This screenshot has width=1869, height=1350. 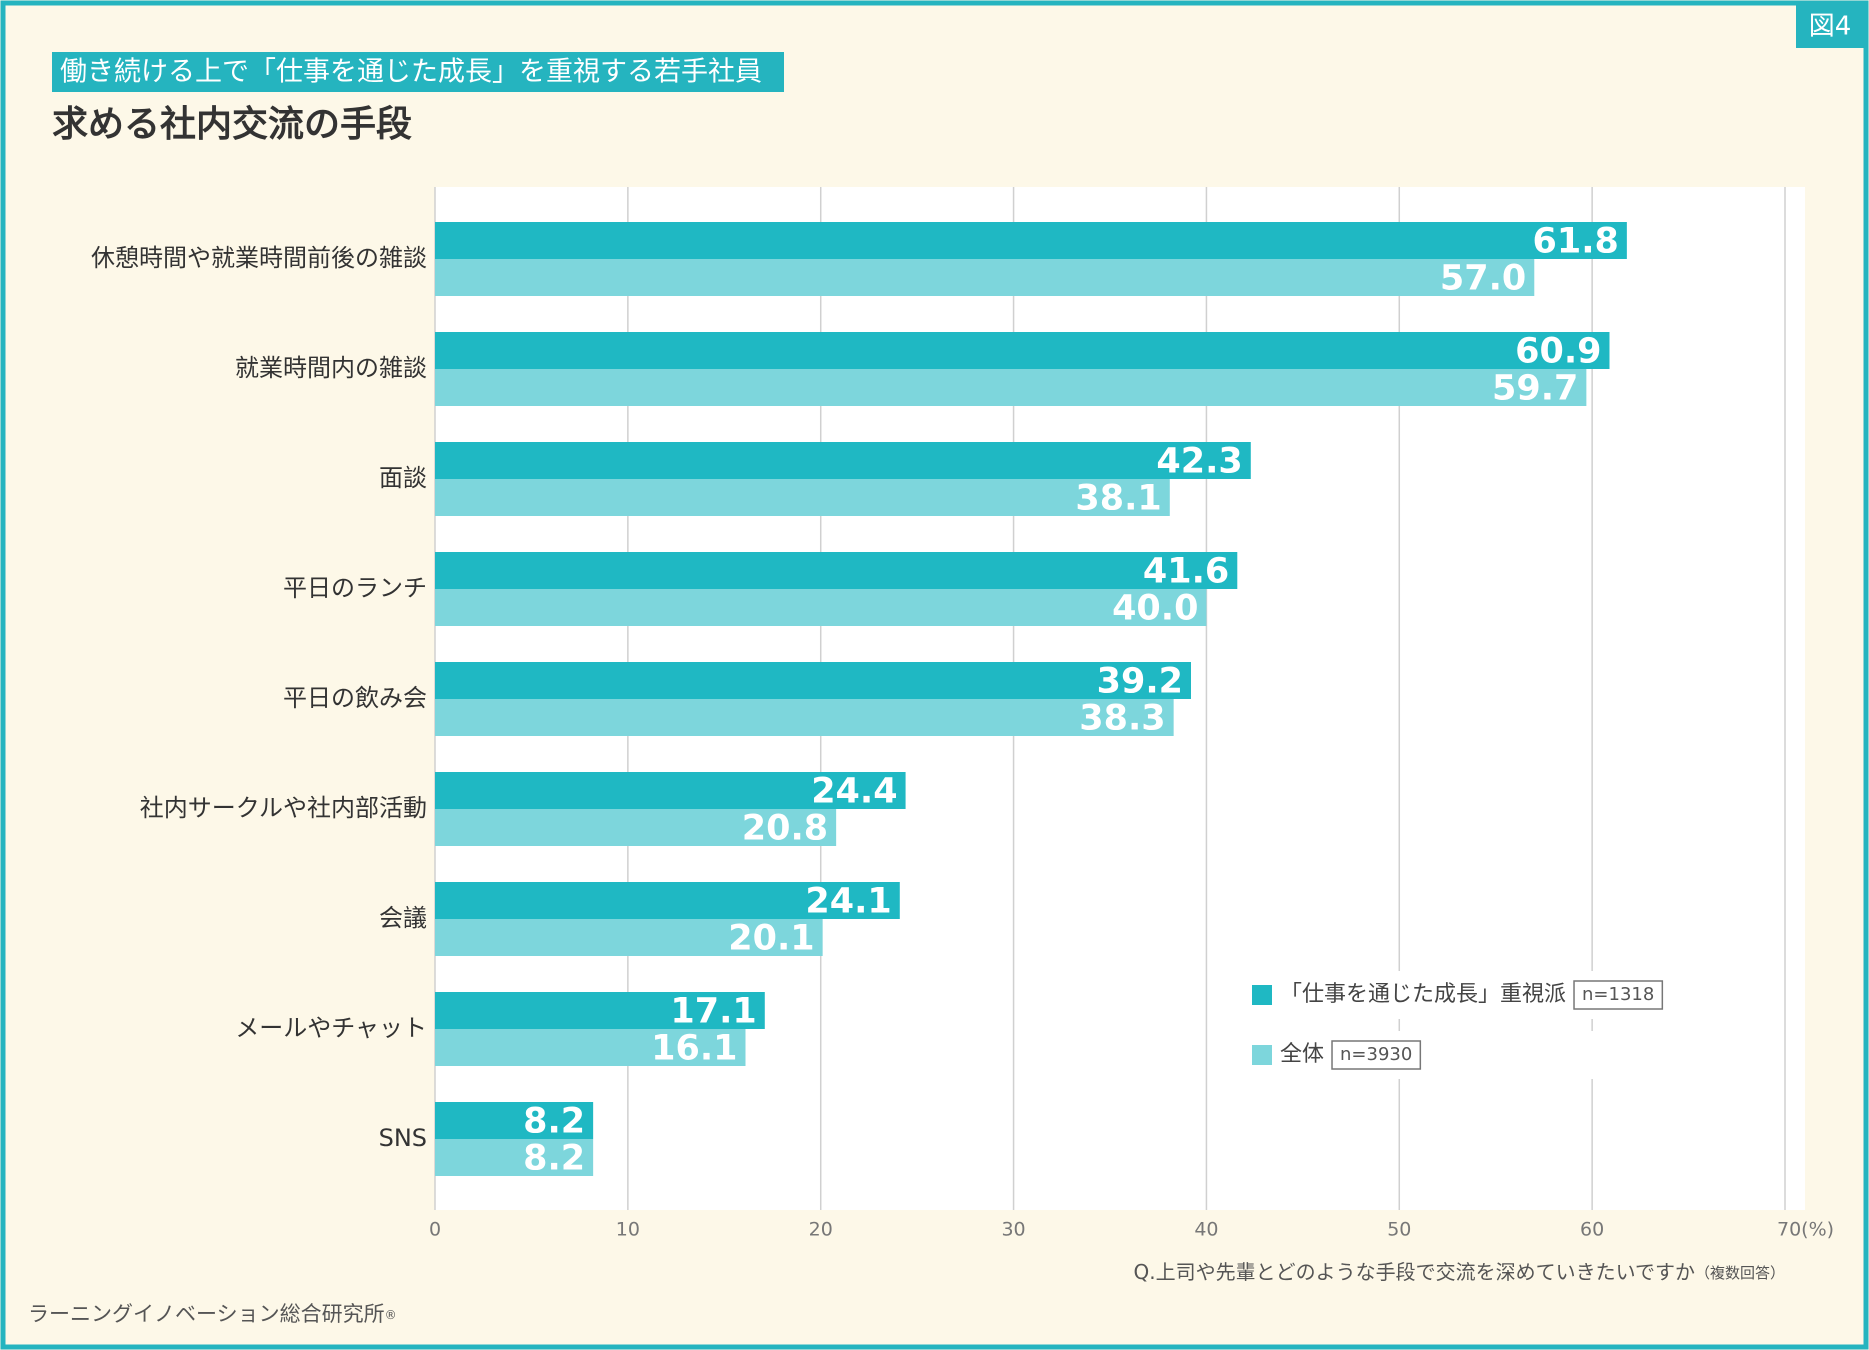 What do you see at coordinates (1399, 1230) in the screenshot?
I see `x-tick-label: 50` at bounding box center [1399, 1230].